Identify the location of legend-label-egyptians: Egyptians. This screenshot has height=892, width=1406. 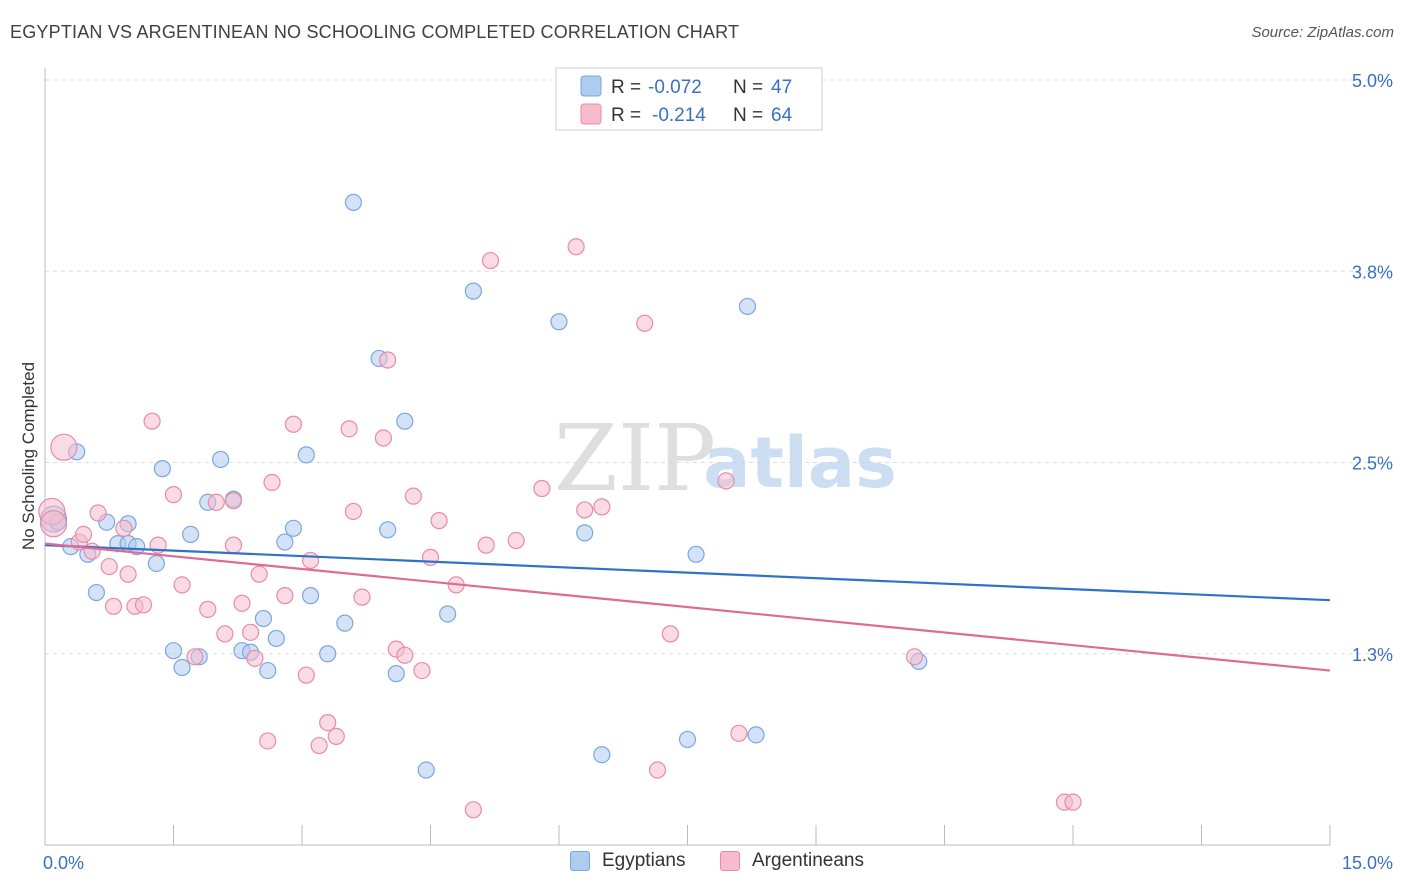
(644, 860).